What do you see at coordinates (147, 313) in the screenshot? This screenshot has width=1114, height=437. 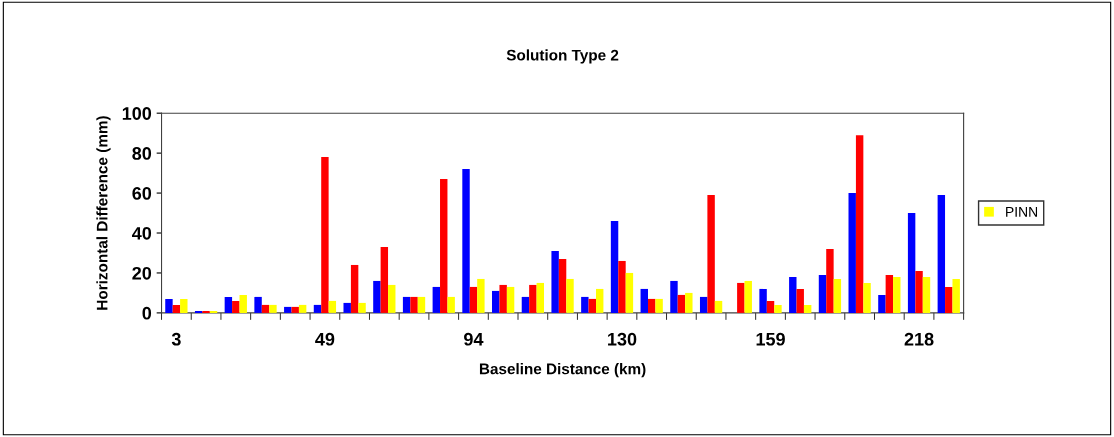 I see `y-tick-label: 0` at bounding box center [147, 313].